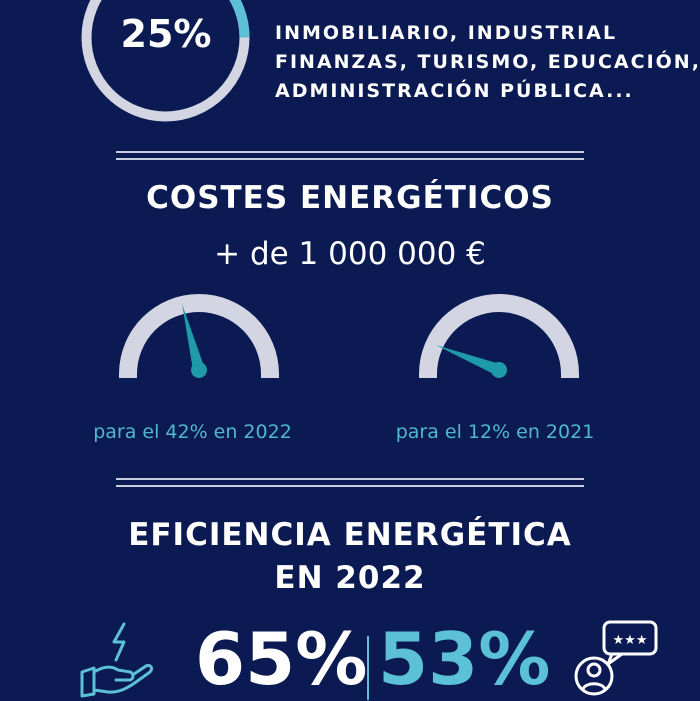  Describe the element at coordinates (368, 668) in the screenshot. I see `stat-separator` at that location.